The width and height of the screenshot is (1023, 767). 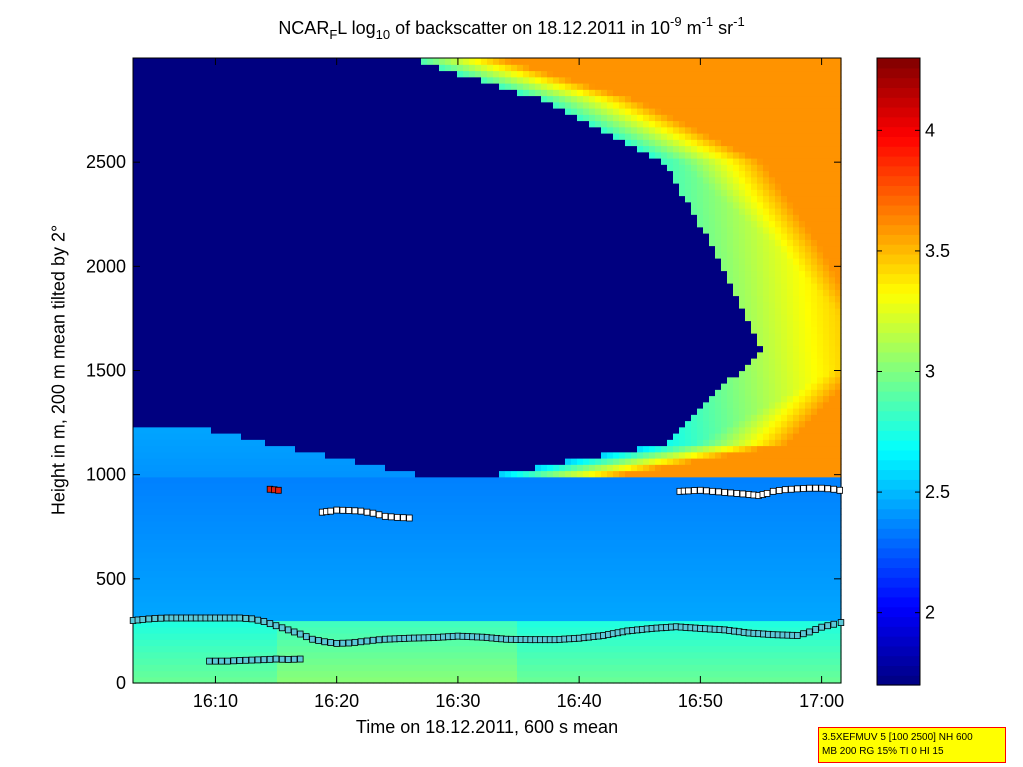 What do you see at coordinates (106, 266) in the screenshot?
I see `y-tick-label: 2000` at bounding box center [106, 266].